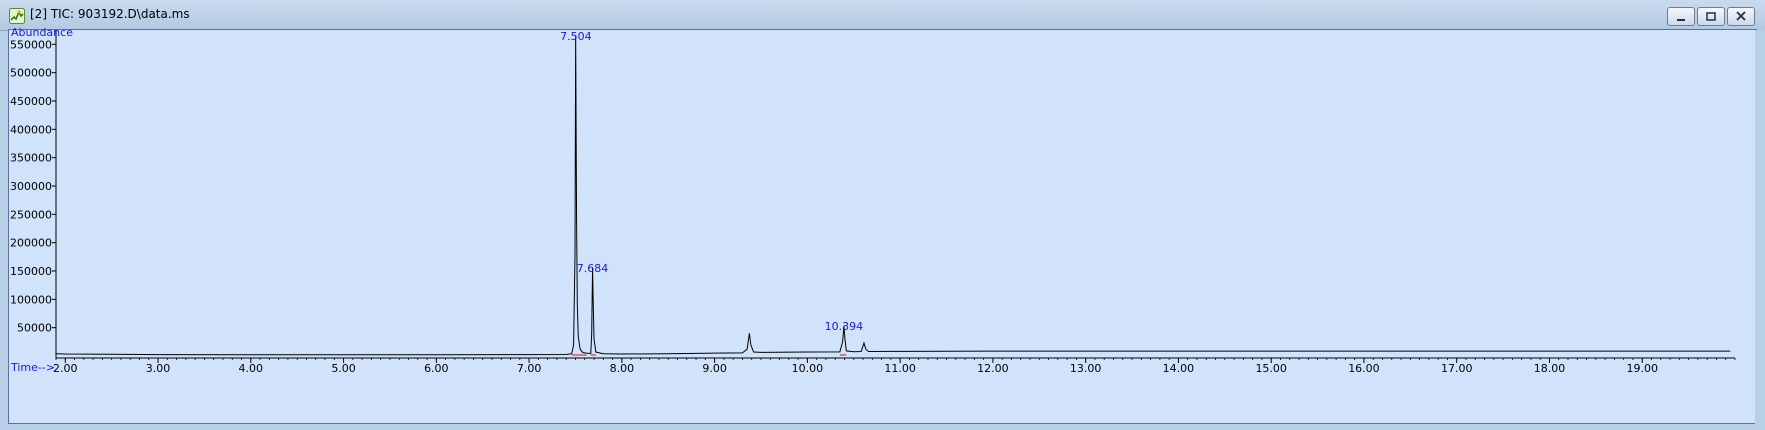  What do you see at coordinates (1179, 368) in the screenshot?
I see `x-tick-label: 14.00` at bounding box center [1179, 368].